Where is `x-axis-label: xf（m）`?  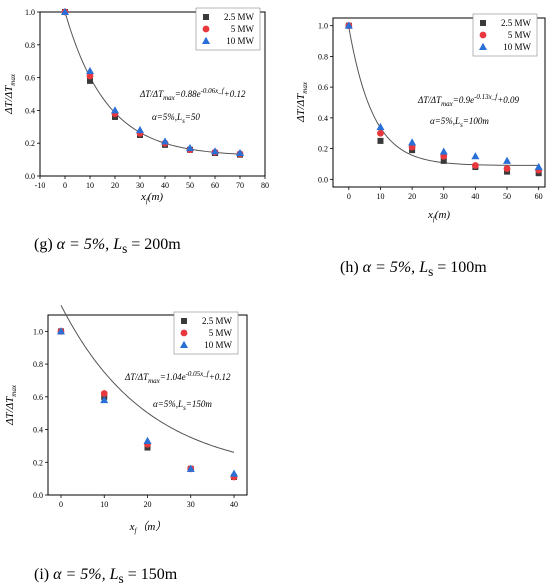 x-axis-label: xf（m） is located at coordinates (148, 527).